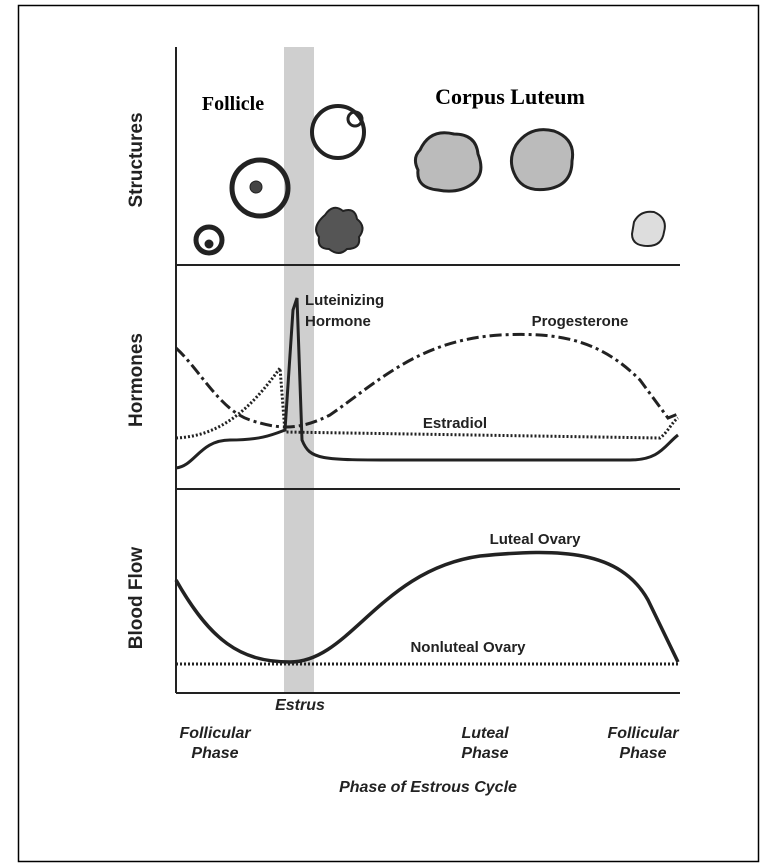  What do you see at coordinates (455, 423) in the screenshot?
I see `estradiol-label: Estradiol` at bounding box center [455, 423].